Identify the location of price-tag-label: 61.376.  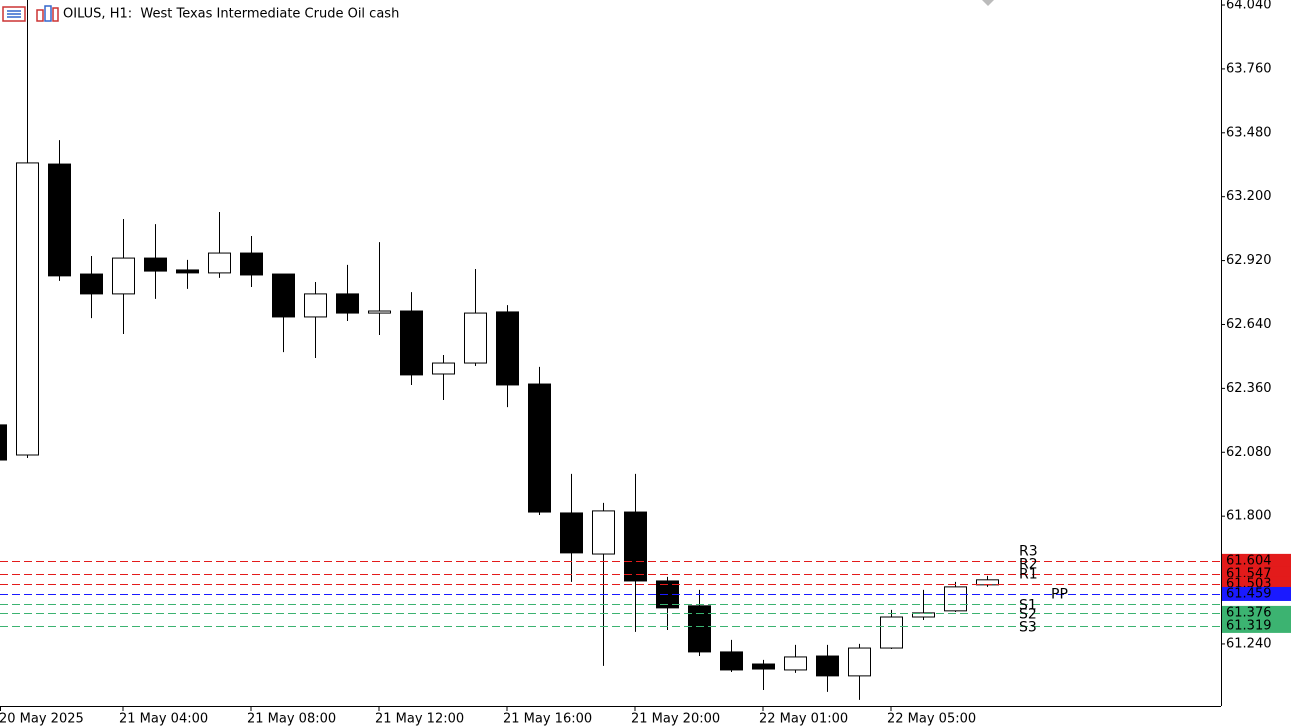
(1249, 612).